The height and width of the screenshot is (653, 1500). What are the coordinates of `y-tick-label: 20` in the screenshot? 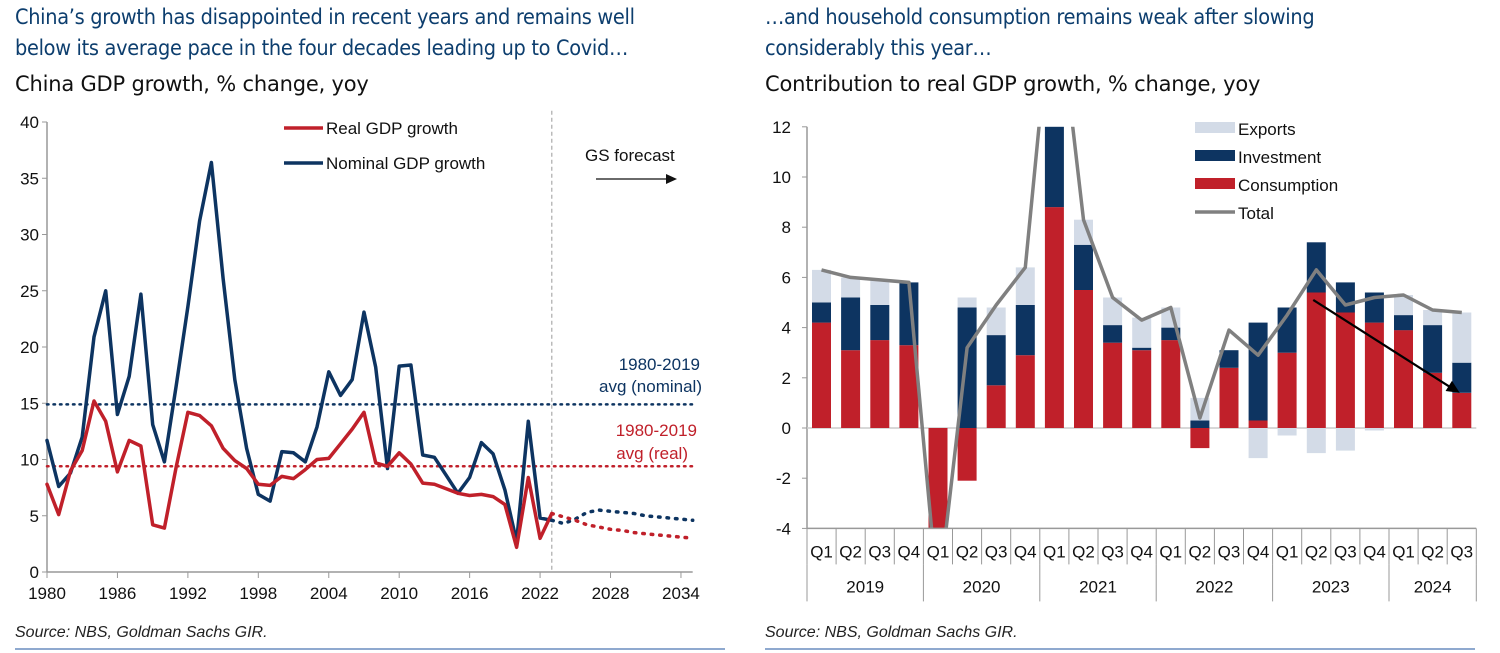 It's located at (29, 347).